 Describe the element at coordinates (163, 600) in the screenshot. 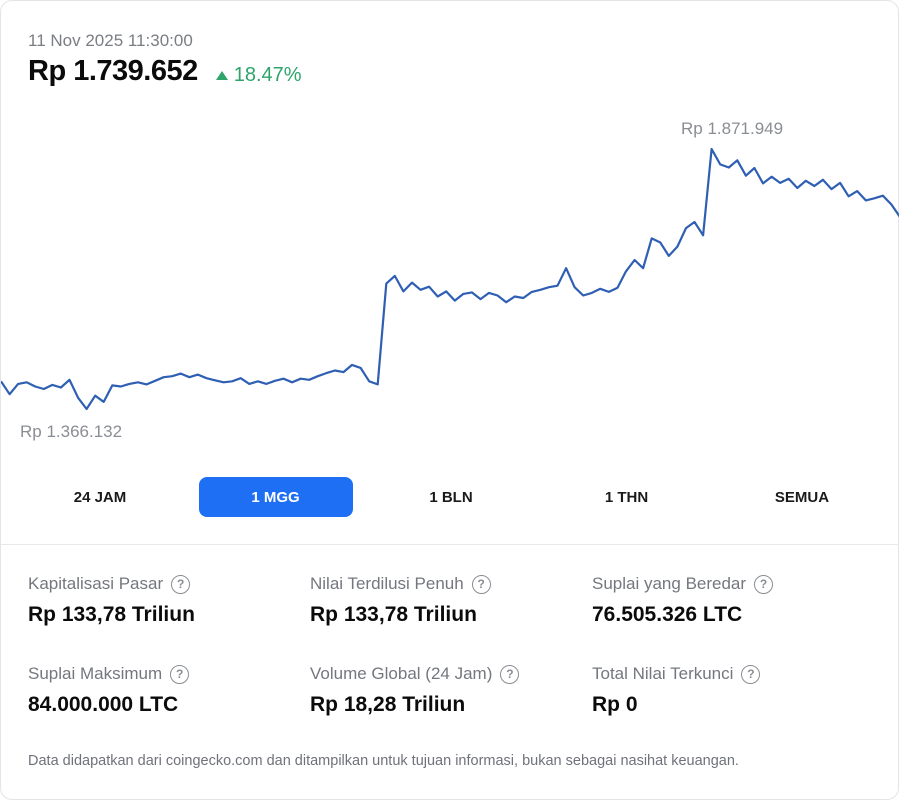

I see `stat-market-cap: Kapitalisasi Pasar? Rp 133,78 Triliun` at that location.